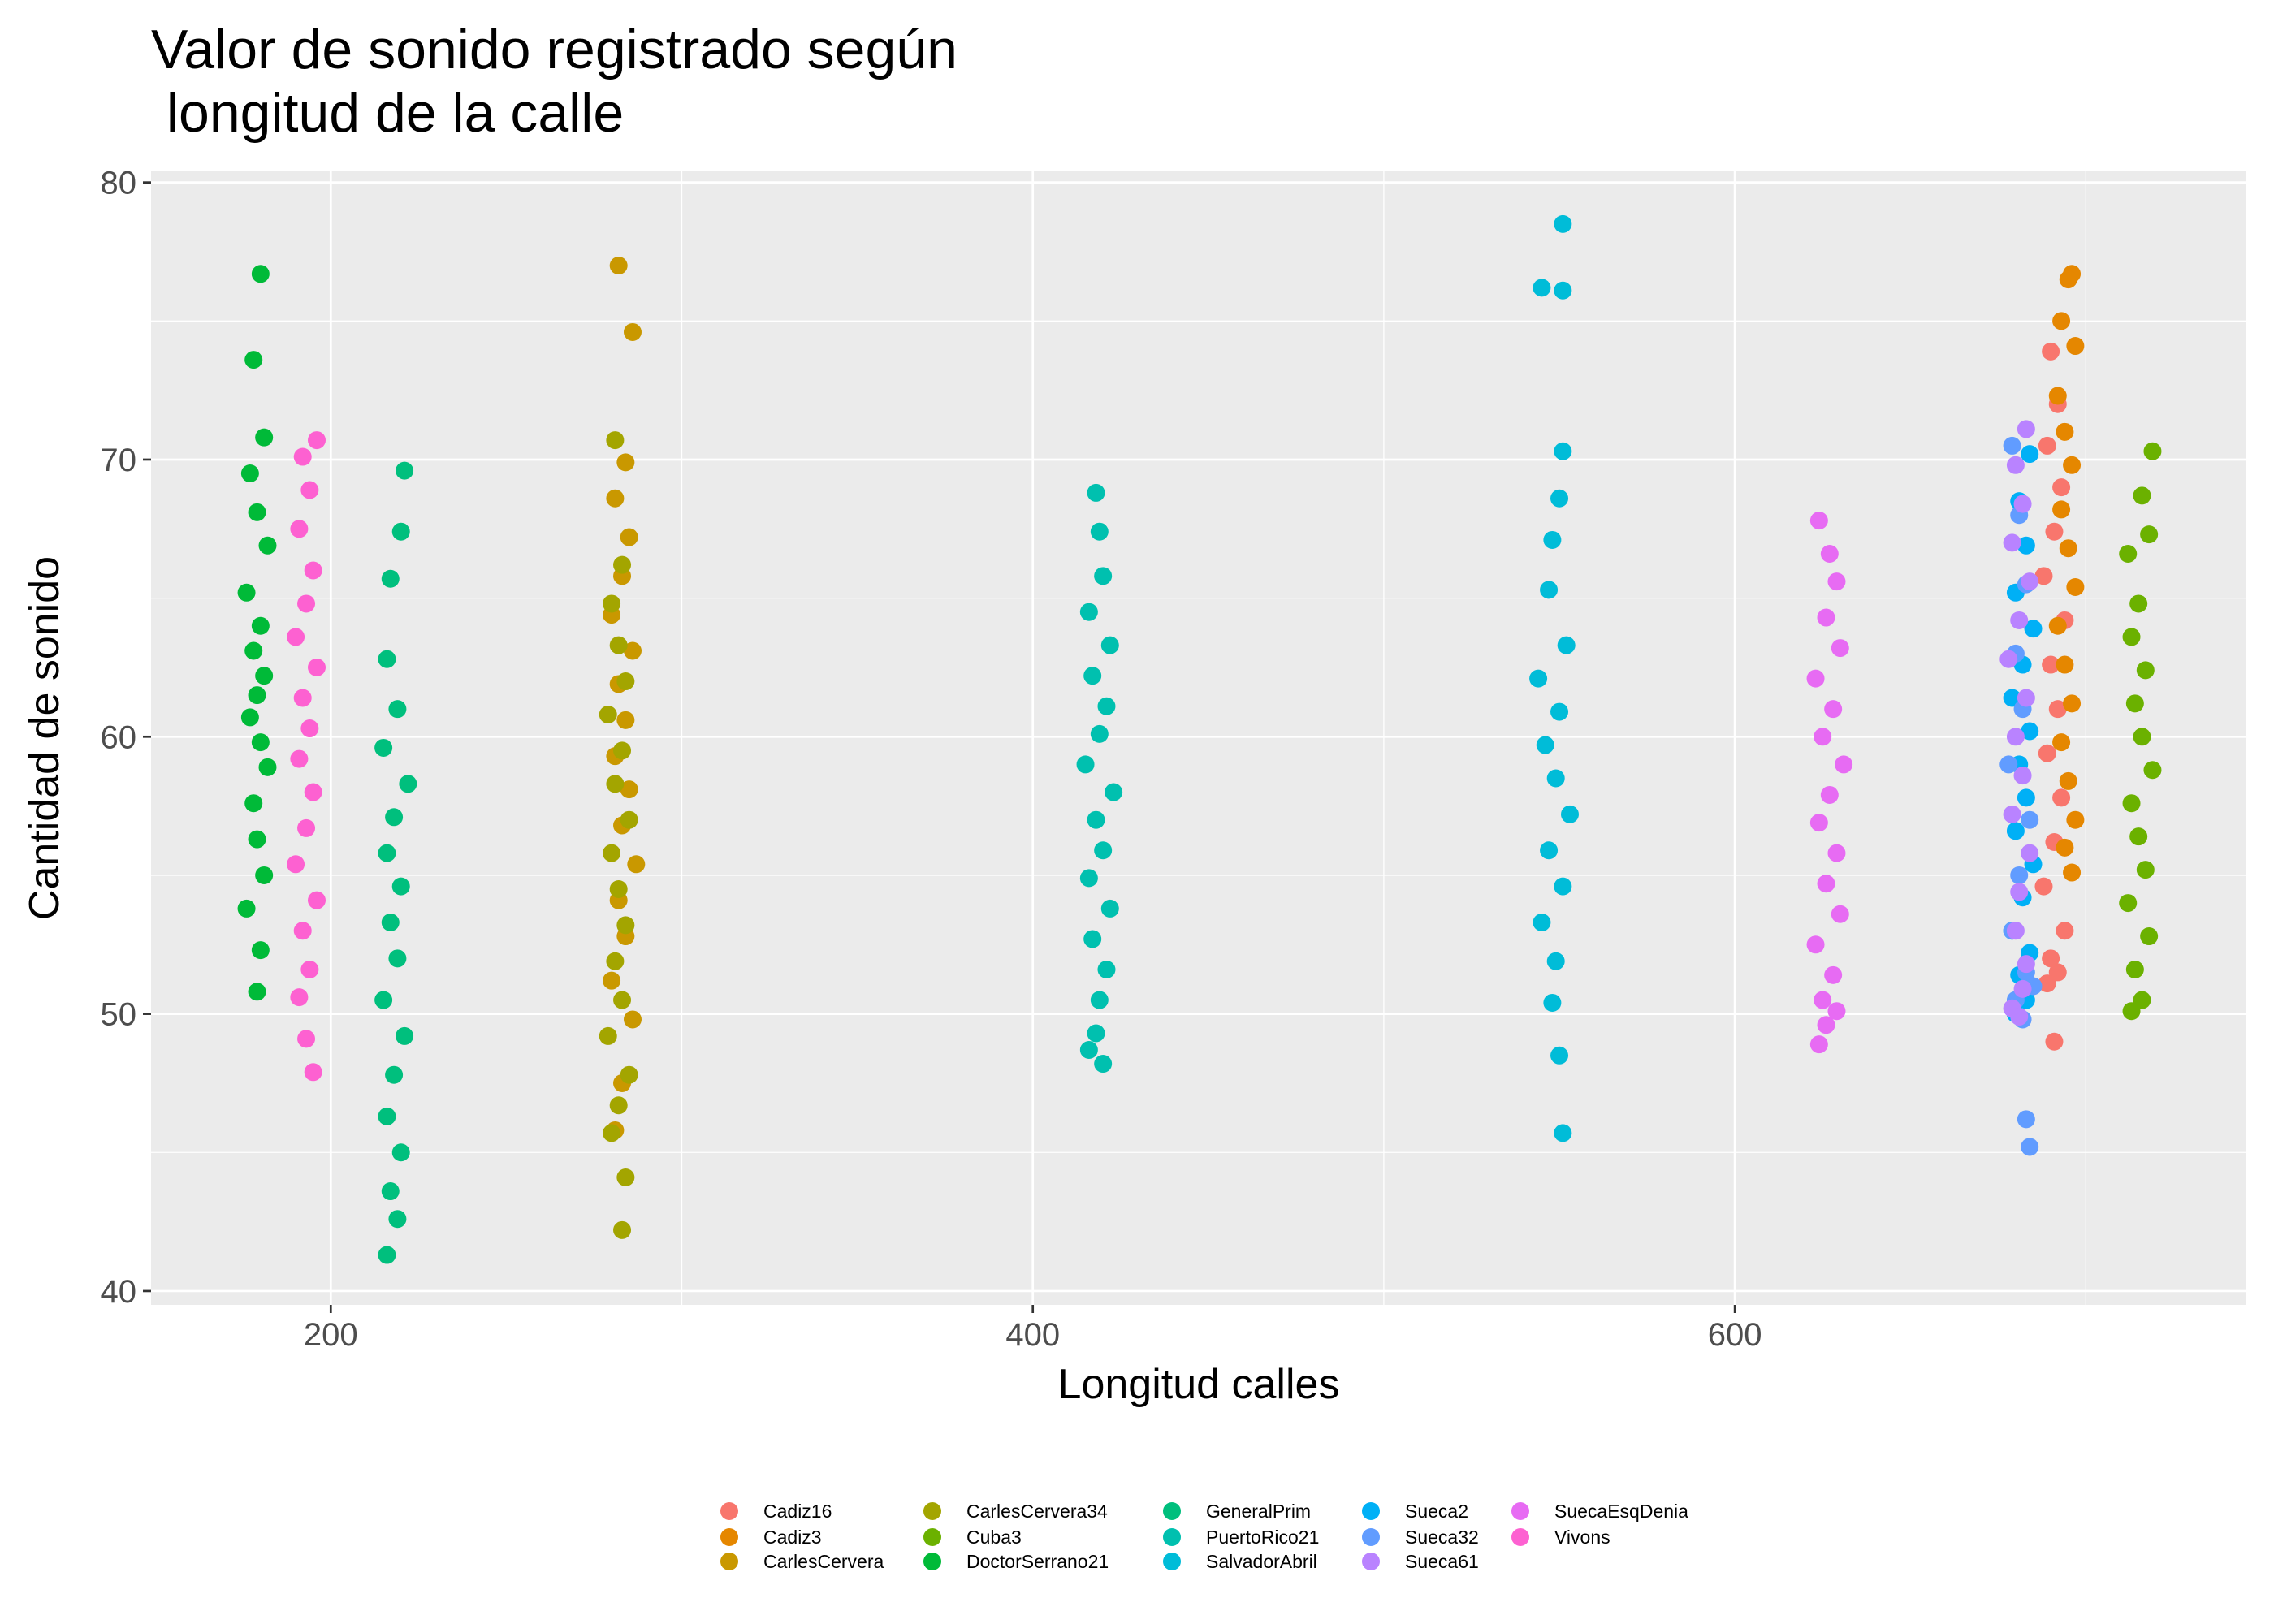  Describe the element at coordinates (119, 1015) in the screenshot. I see `y-tick-label: 50` at that location.